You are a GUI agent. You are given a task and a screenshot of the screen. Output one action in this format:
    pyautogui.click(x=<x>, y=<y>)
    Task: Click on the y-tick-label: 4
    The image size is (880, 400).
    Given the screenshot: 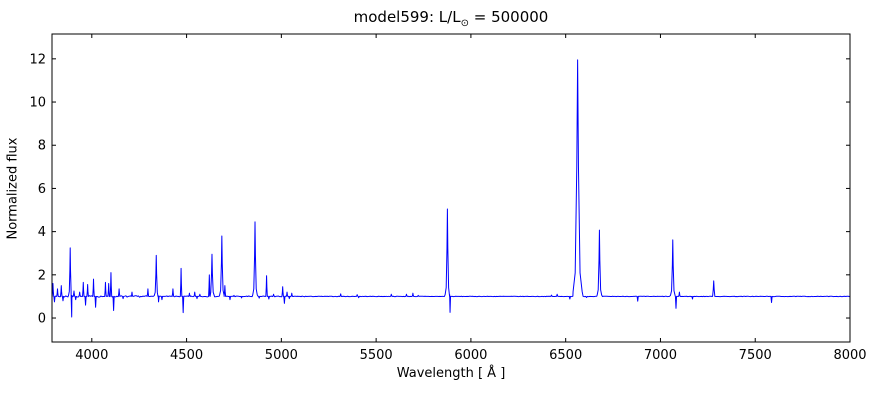 What is the action you would take?
    pyautogui.click(x=42, y=232)
    